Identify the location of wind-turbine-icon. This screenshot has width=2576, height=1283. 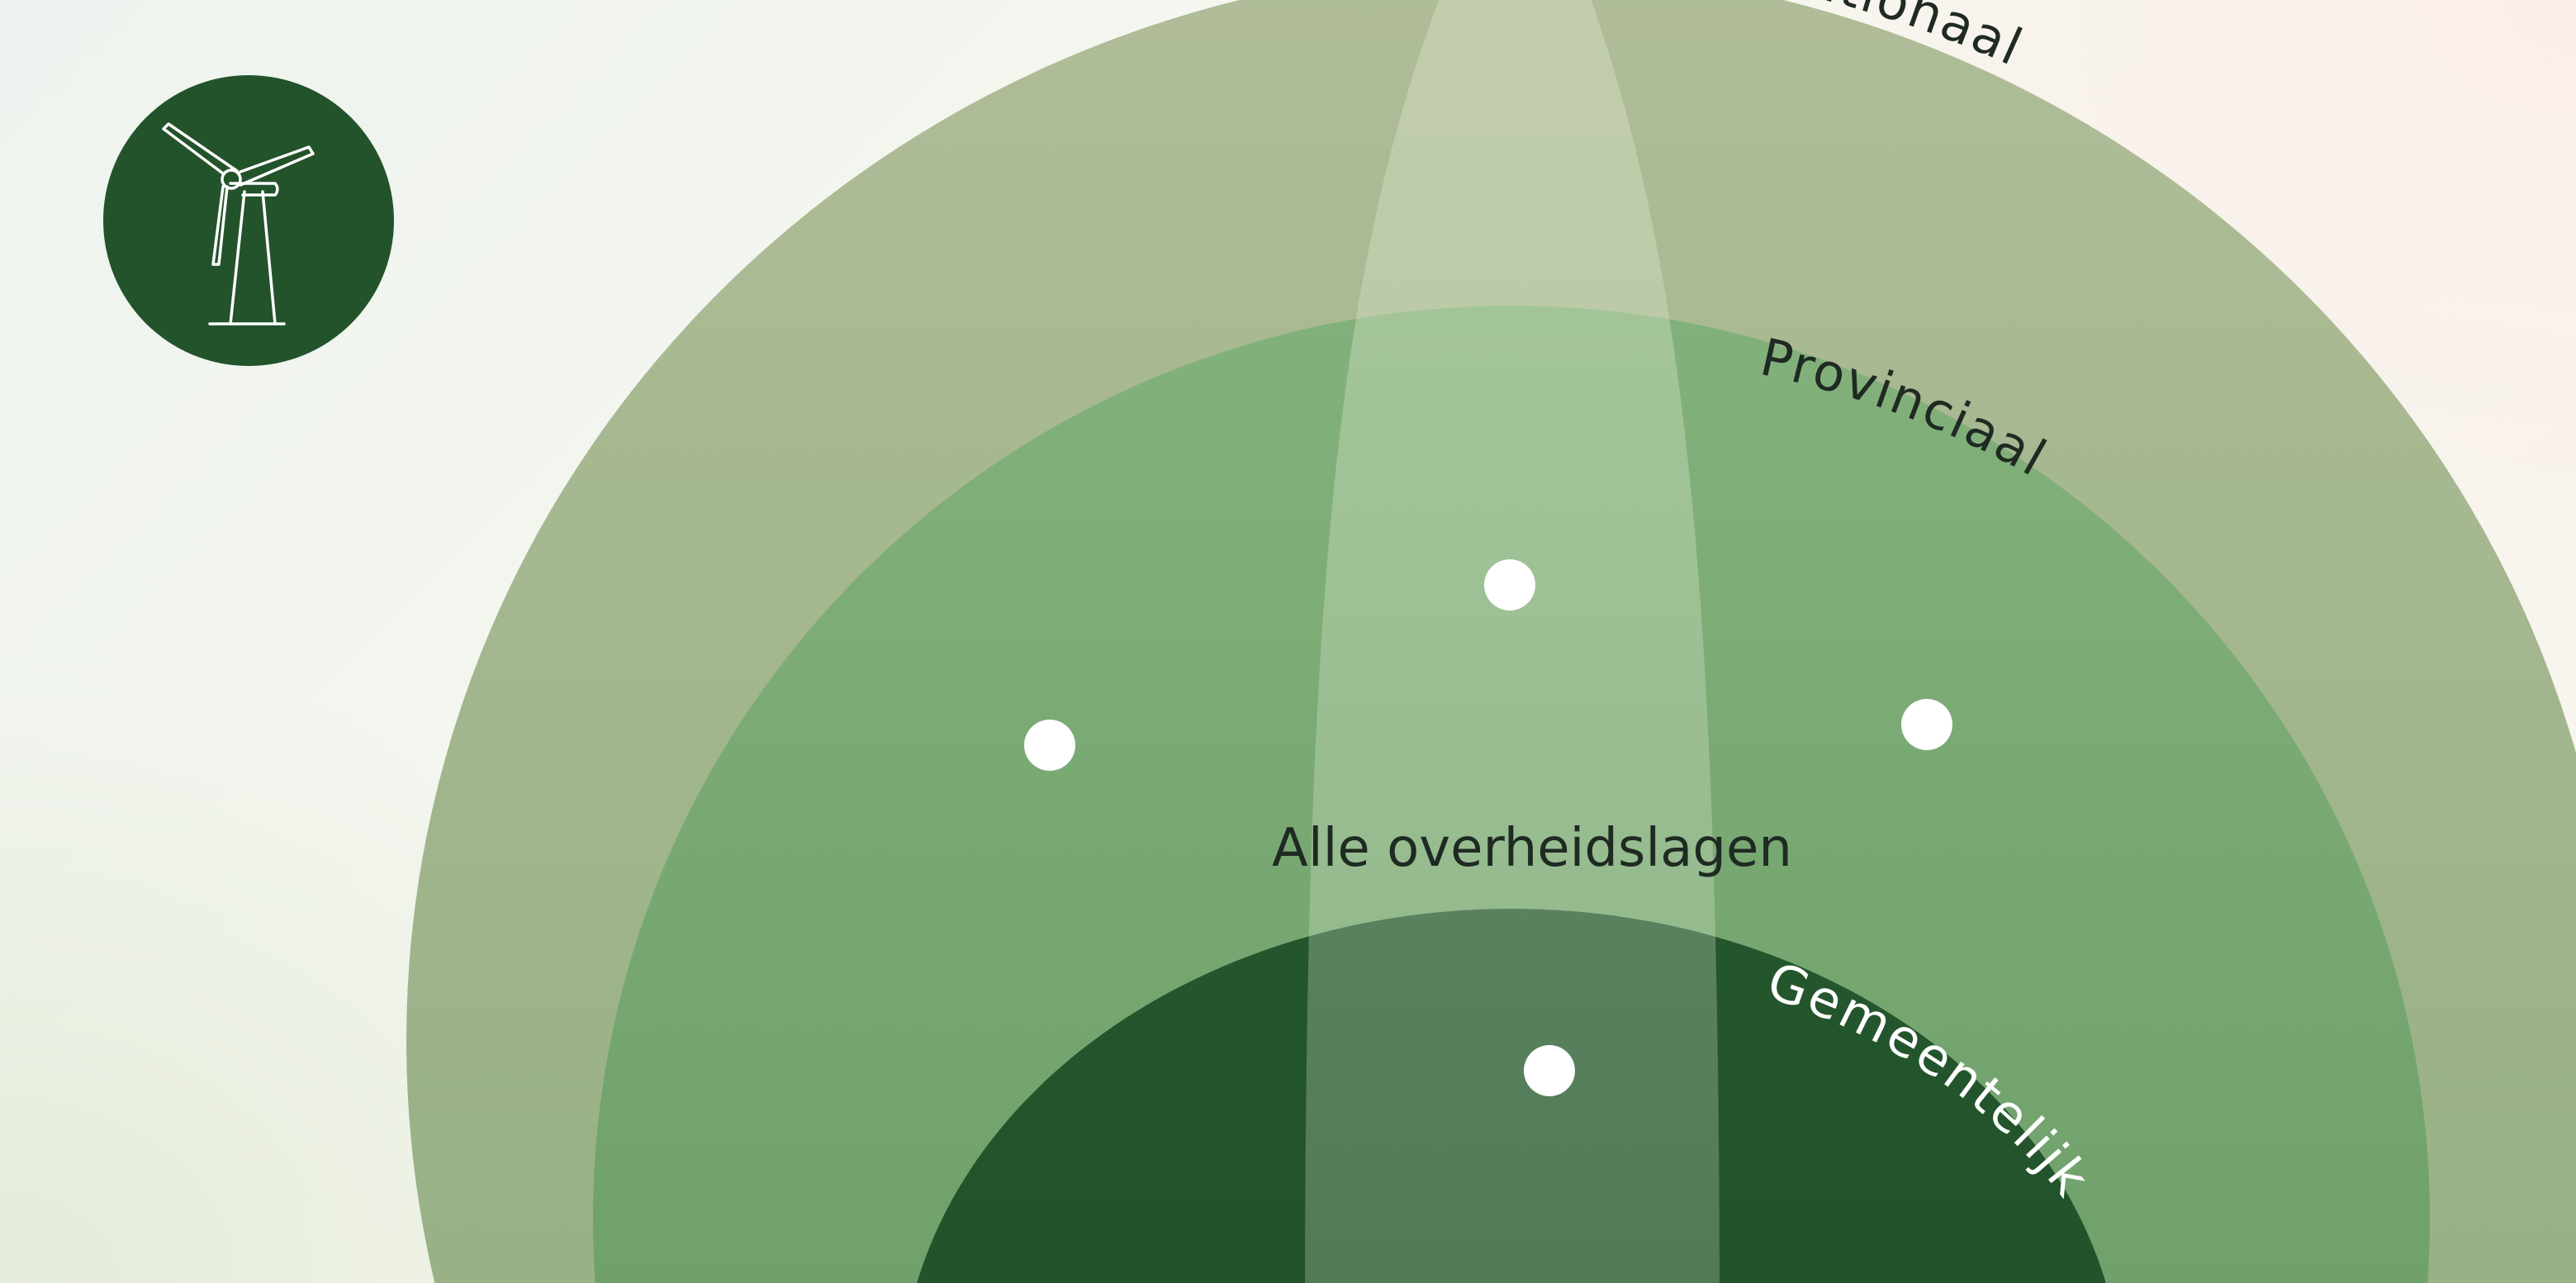
(238, 224).